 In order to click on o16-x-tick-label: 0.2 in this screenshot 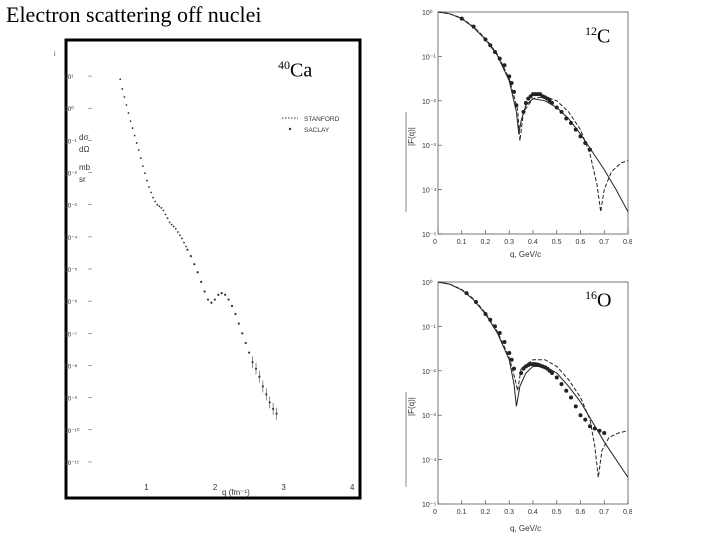, I will do `click(486, 512)`.